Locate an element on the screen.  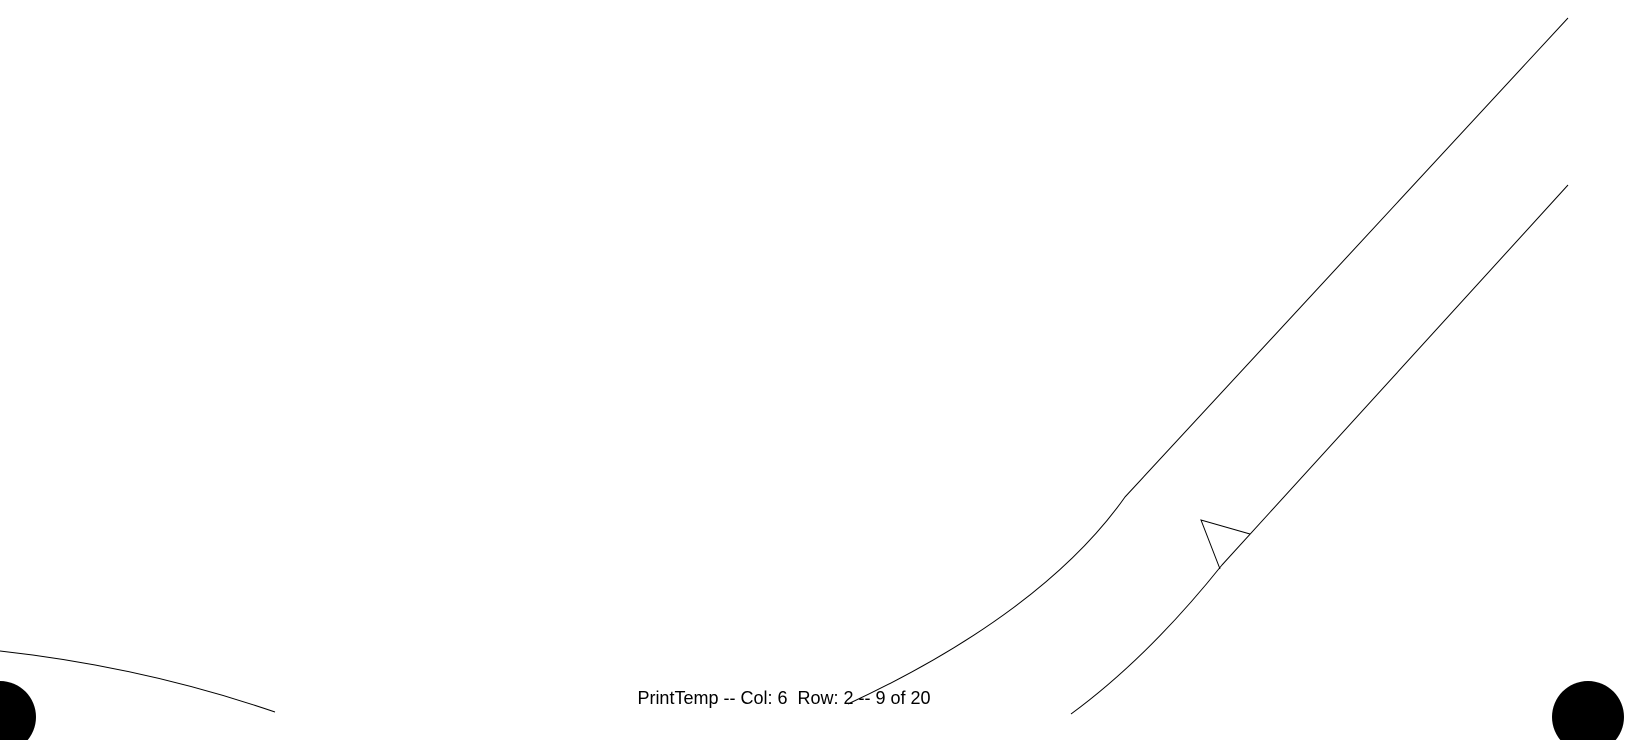
registration-mark-left is located at coordinates (18, 710).